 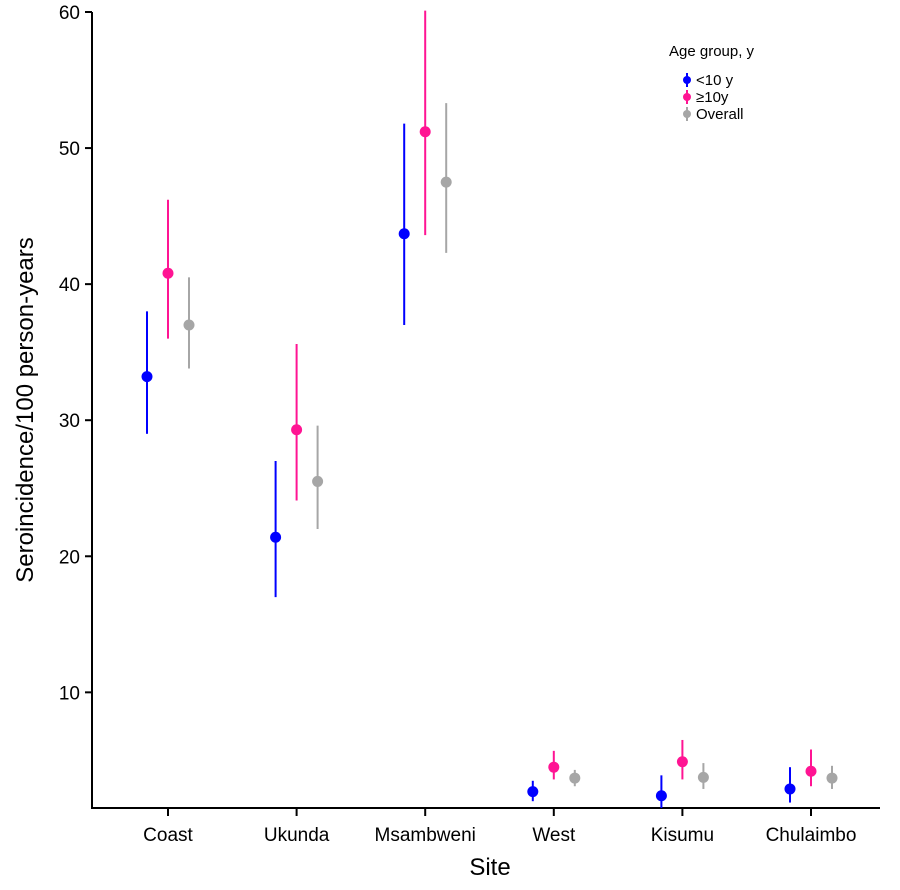 What do you see at coordinates (489, 867) in the screenshot?
I see `x-axis-label: Site` at bounding box center [489, 867].